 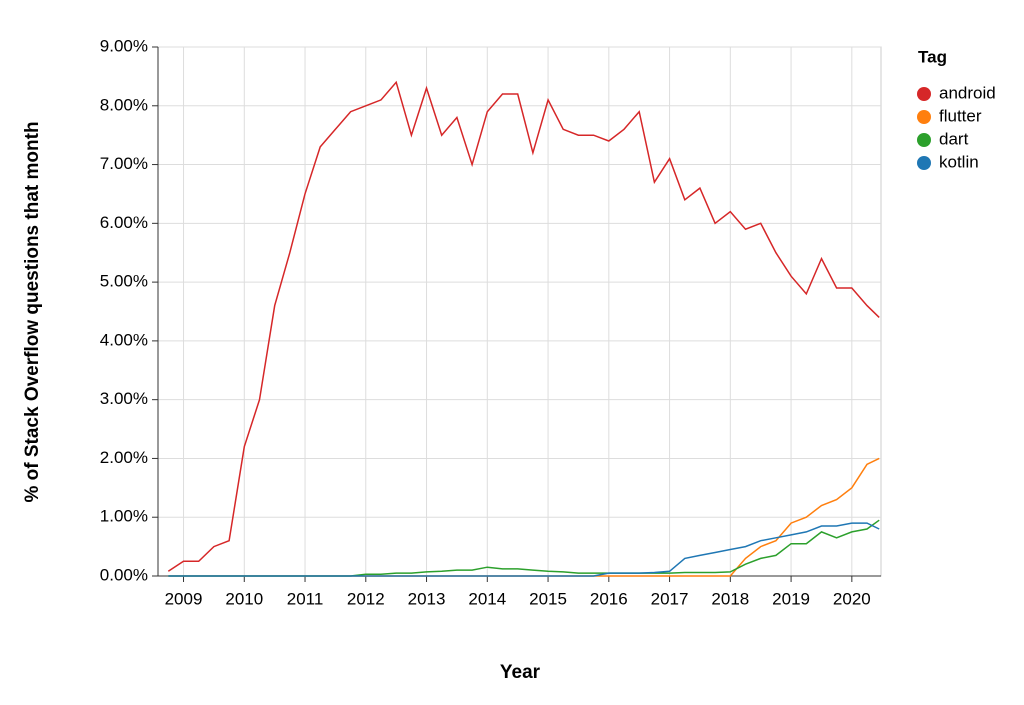 What do you see at coordinates (124, 339) in the screenshot?
I see `y-tick-label: 4.00%` at bounding box center [124, 339].